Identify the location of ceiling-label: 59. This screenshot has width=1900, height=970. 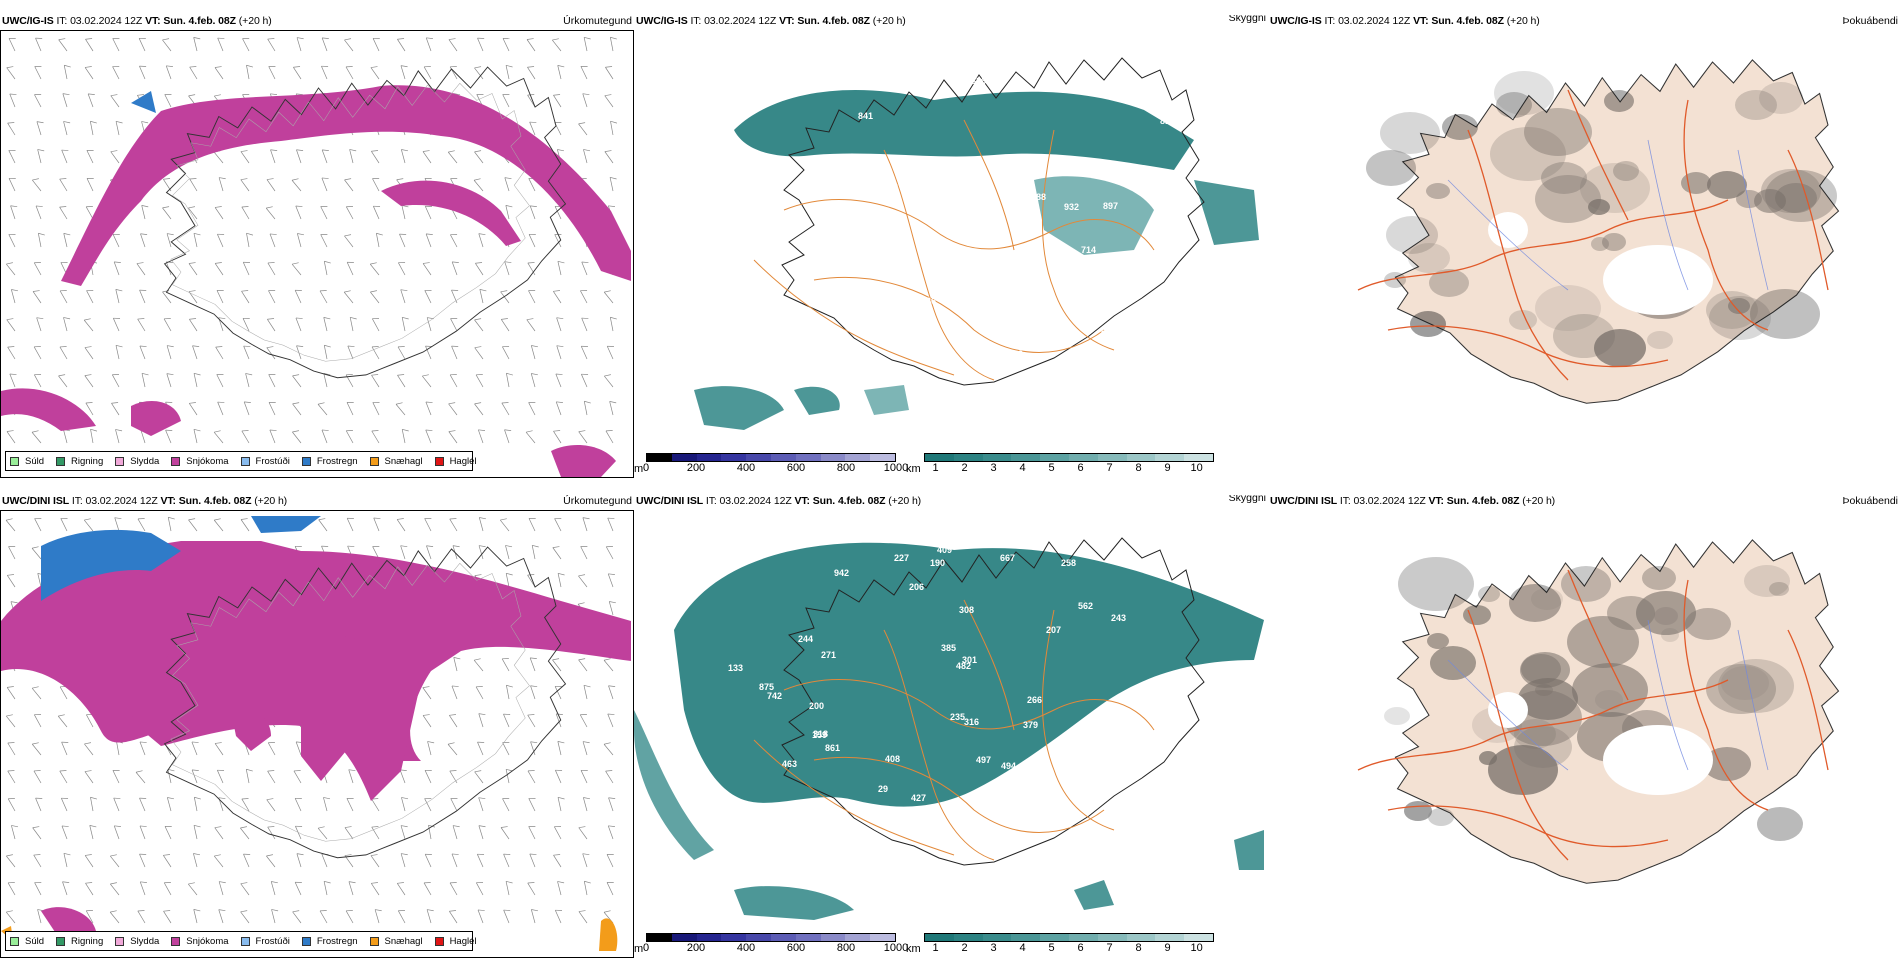
(1018, 354).